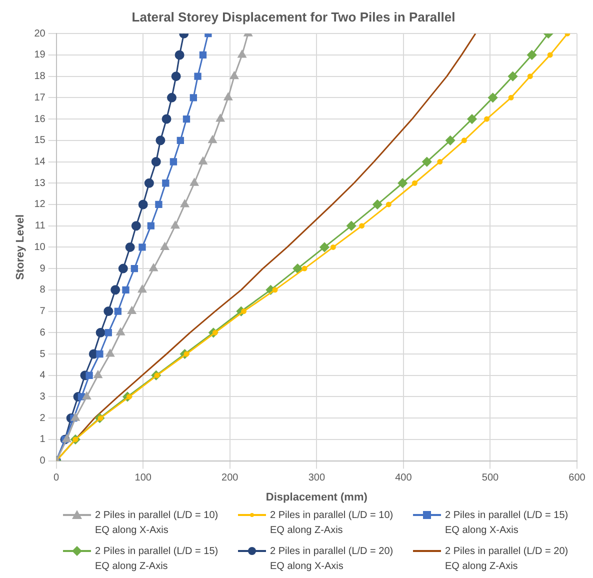 Image resolution: width=593 pixels, height=578 pixels. Describe the element at coordinates (43, 440) in the screenshot. I see `y-tick-label: 1` at that location.